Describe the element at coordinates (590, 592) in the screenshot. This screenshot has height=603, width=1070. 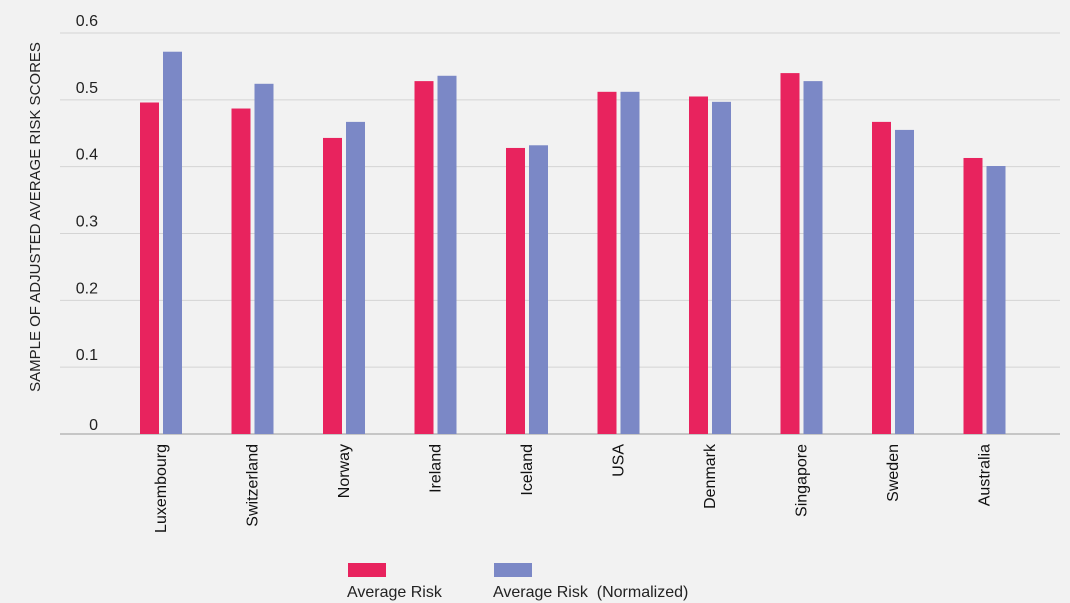
I see `legend-label-average-risk-normalized: Average Risk (Normalized)` at that location.